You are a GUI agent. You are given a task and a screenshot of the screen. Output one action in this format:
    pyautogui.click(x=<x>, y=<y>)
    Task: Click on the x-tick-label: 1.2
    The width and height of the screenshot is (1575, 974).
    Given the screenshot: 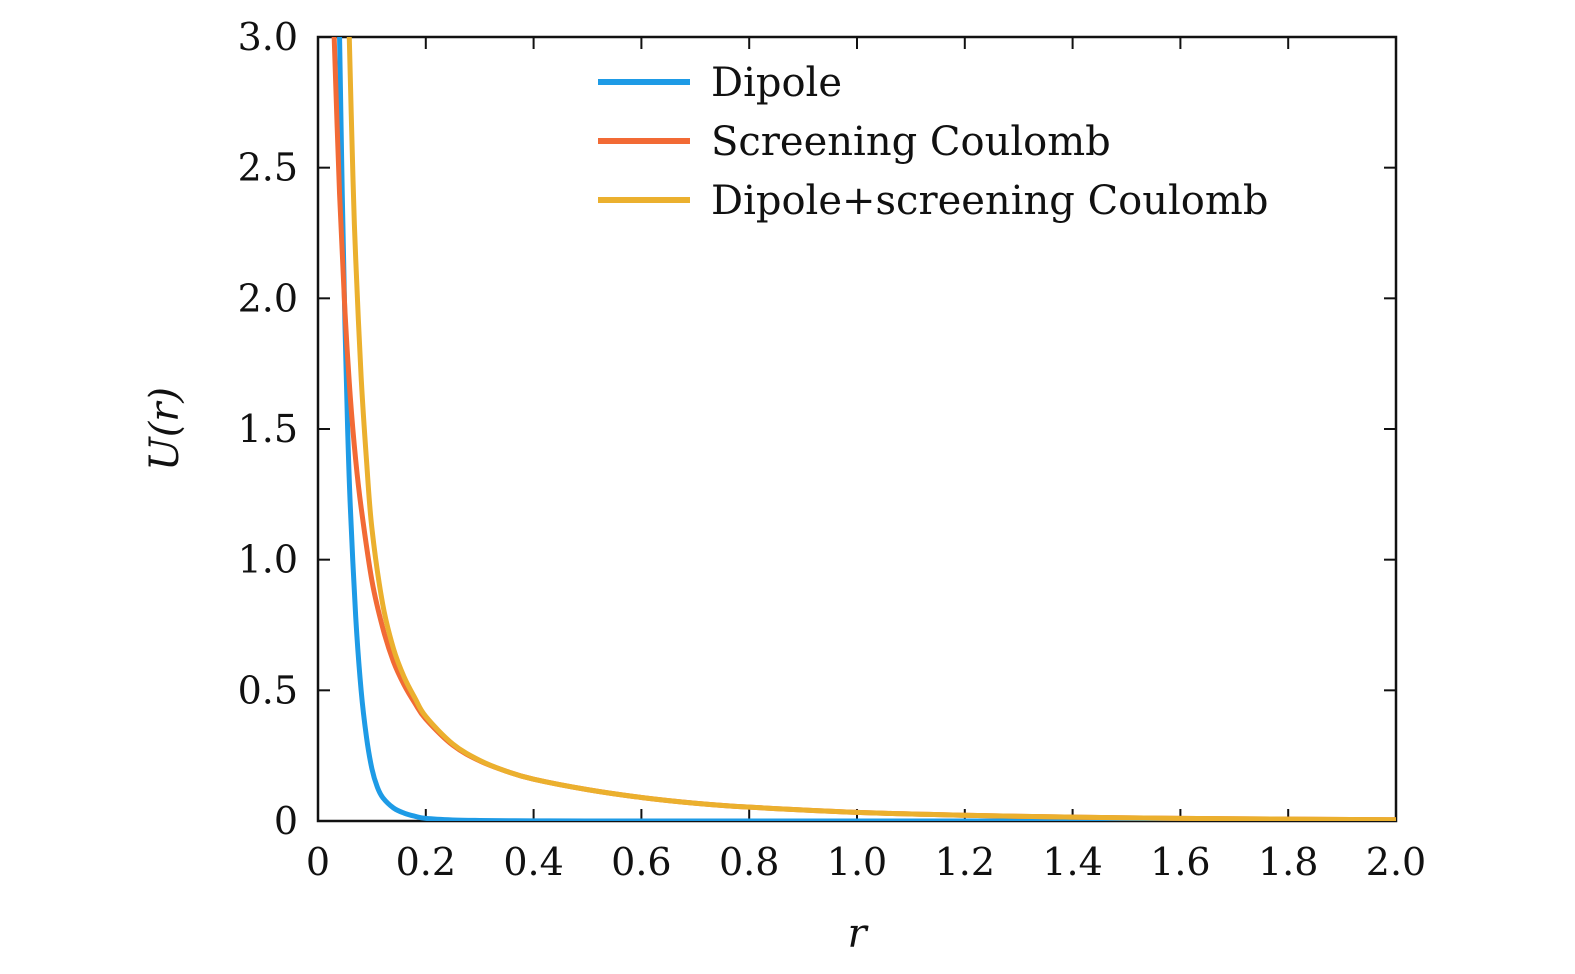 What is the action you would take?
    pyautogui.click(x=965, y=862)
    